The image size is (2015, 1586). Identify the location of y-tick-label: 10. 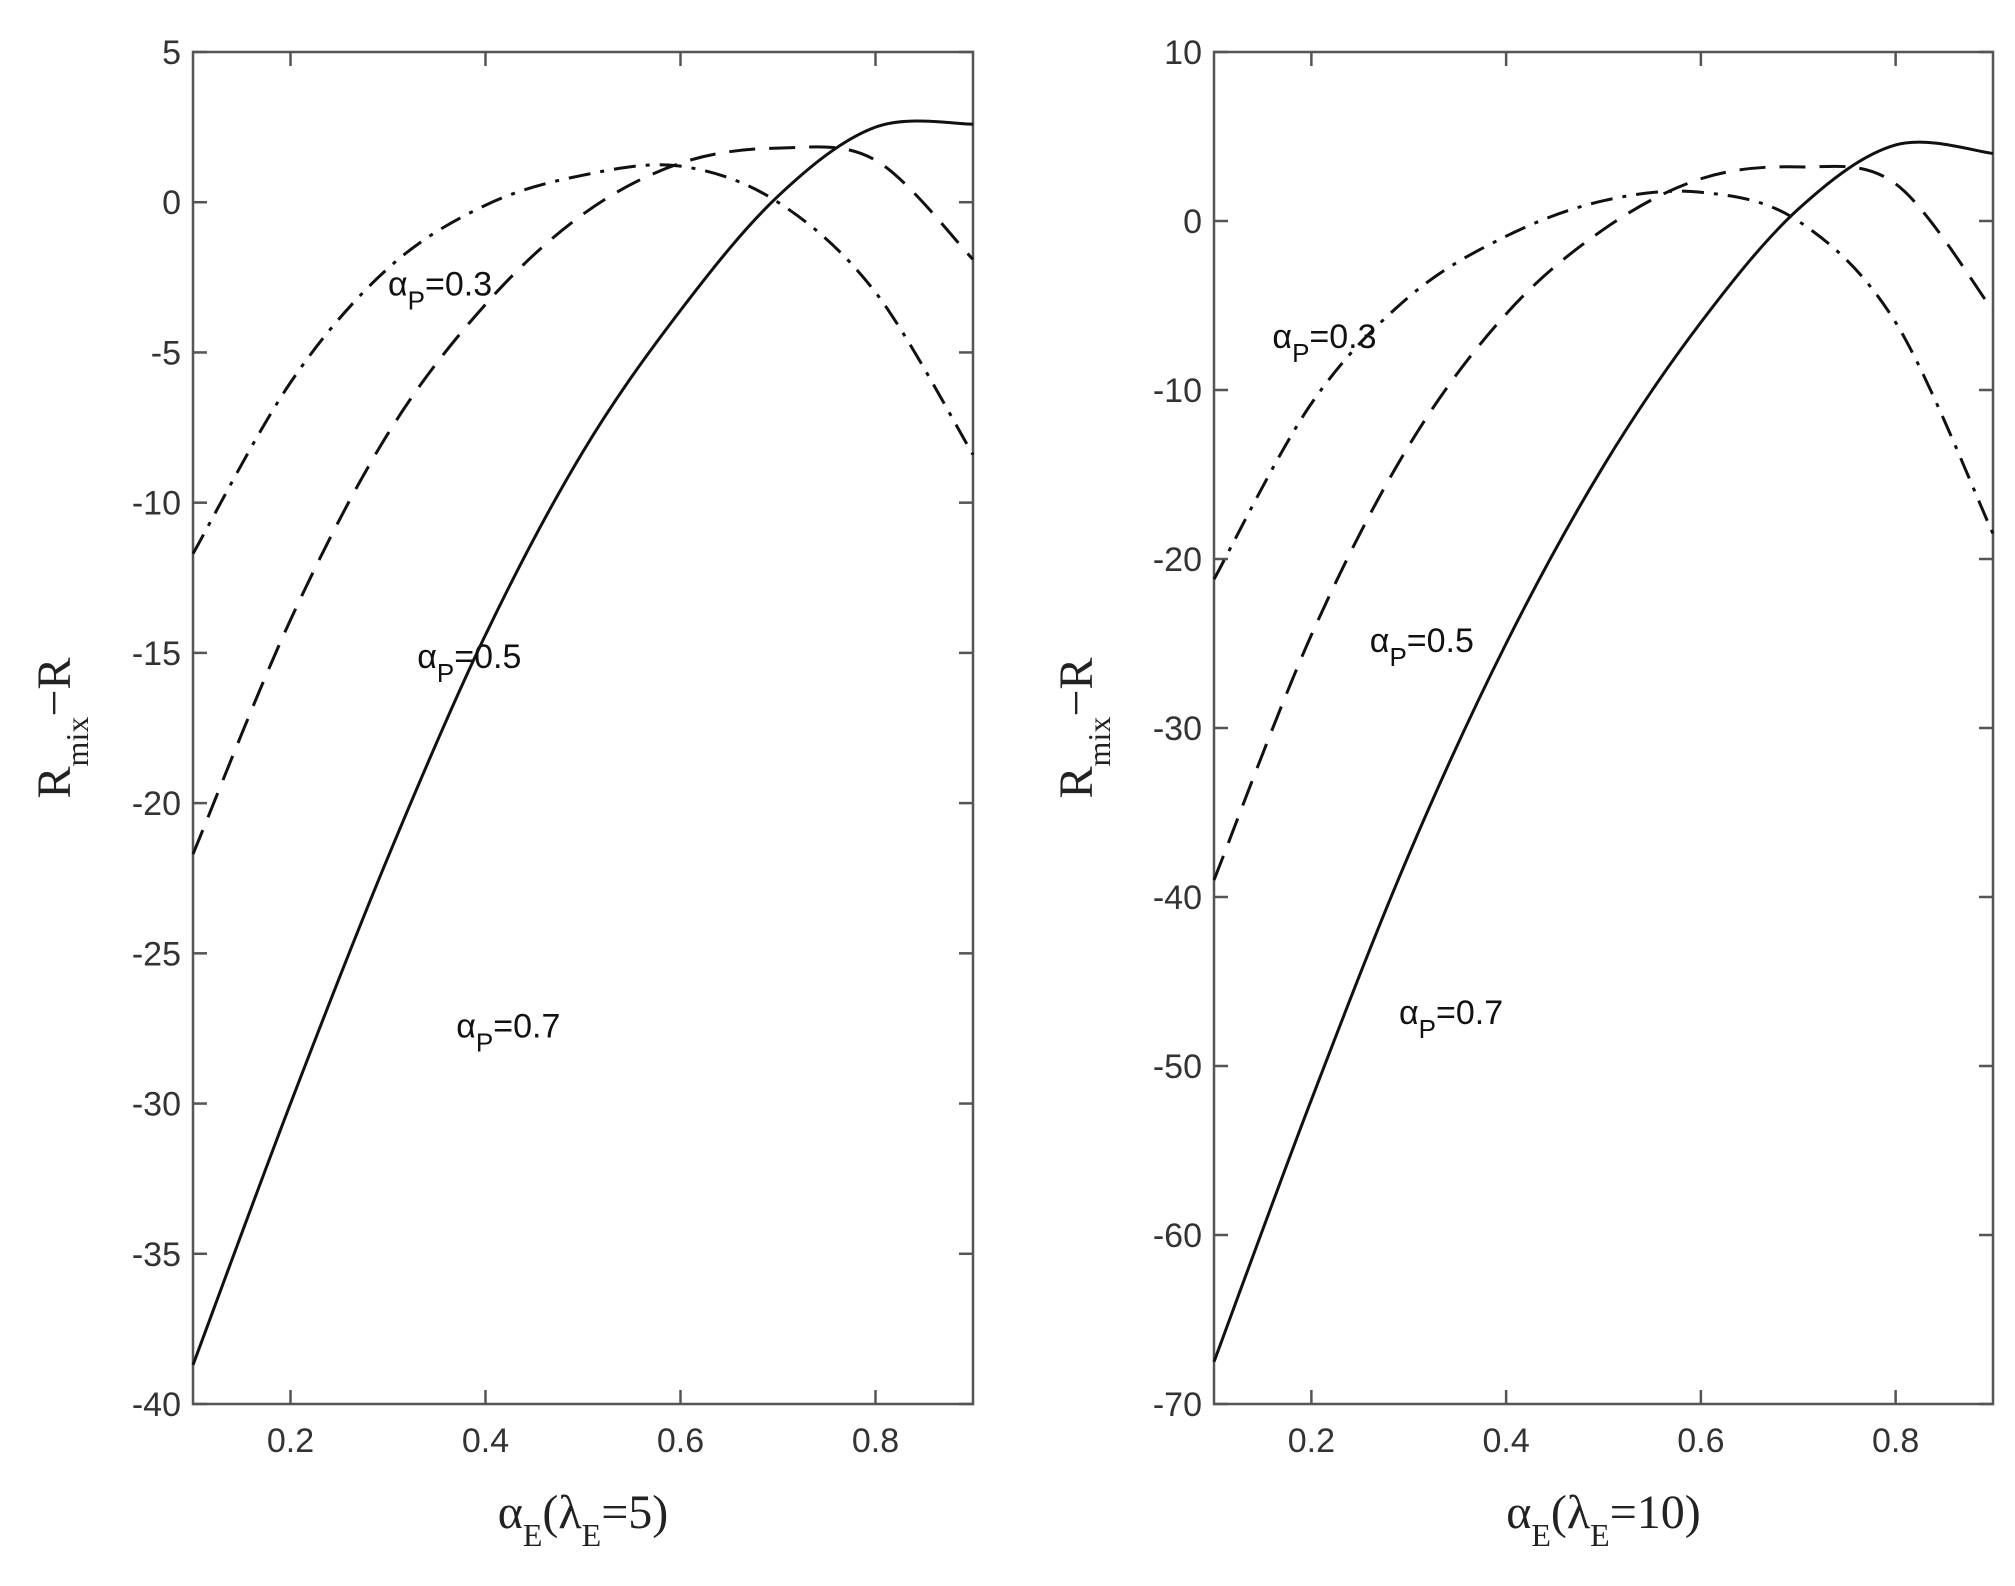
(1183, 53).